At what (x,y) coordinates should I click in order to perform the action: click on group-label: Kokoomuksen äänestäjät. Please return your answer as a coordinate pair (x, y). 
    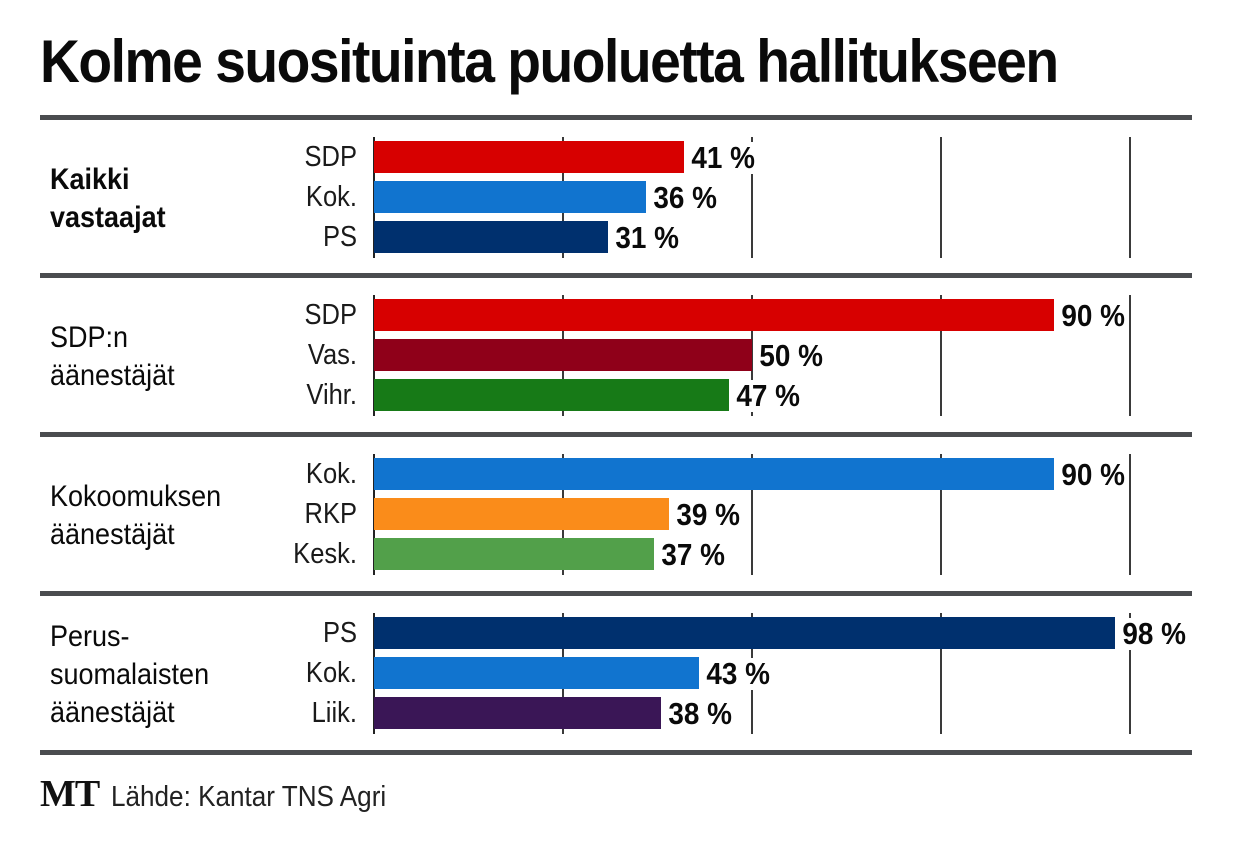
    Looking at the image, I should click on (136, 515).